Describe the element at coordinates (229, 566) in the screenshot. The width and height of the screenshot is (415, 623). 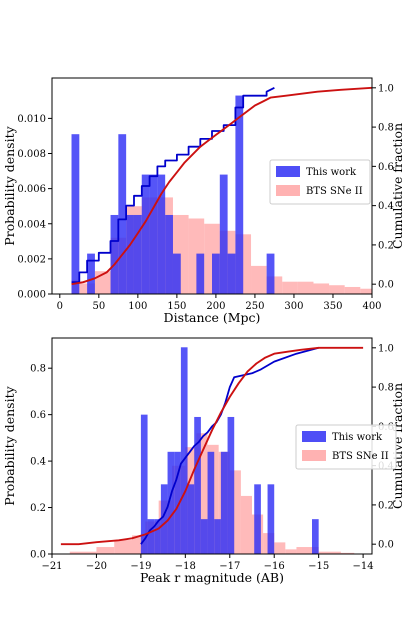
I see `x-tick-label: −17` at that location.